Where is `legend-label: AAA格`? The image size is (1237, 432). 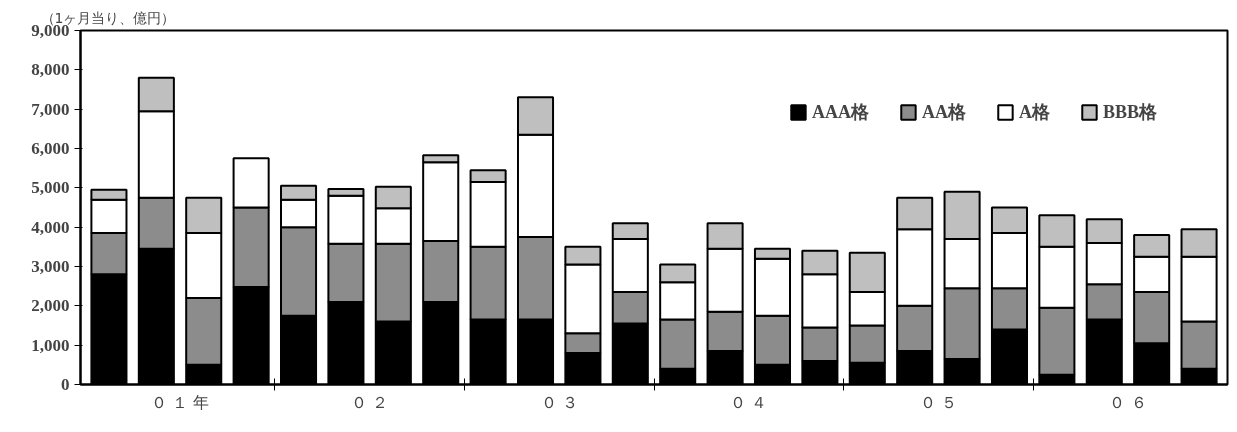
legend-label: AAA格 is located at coordinates (840, 112).